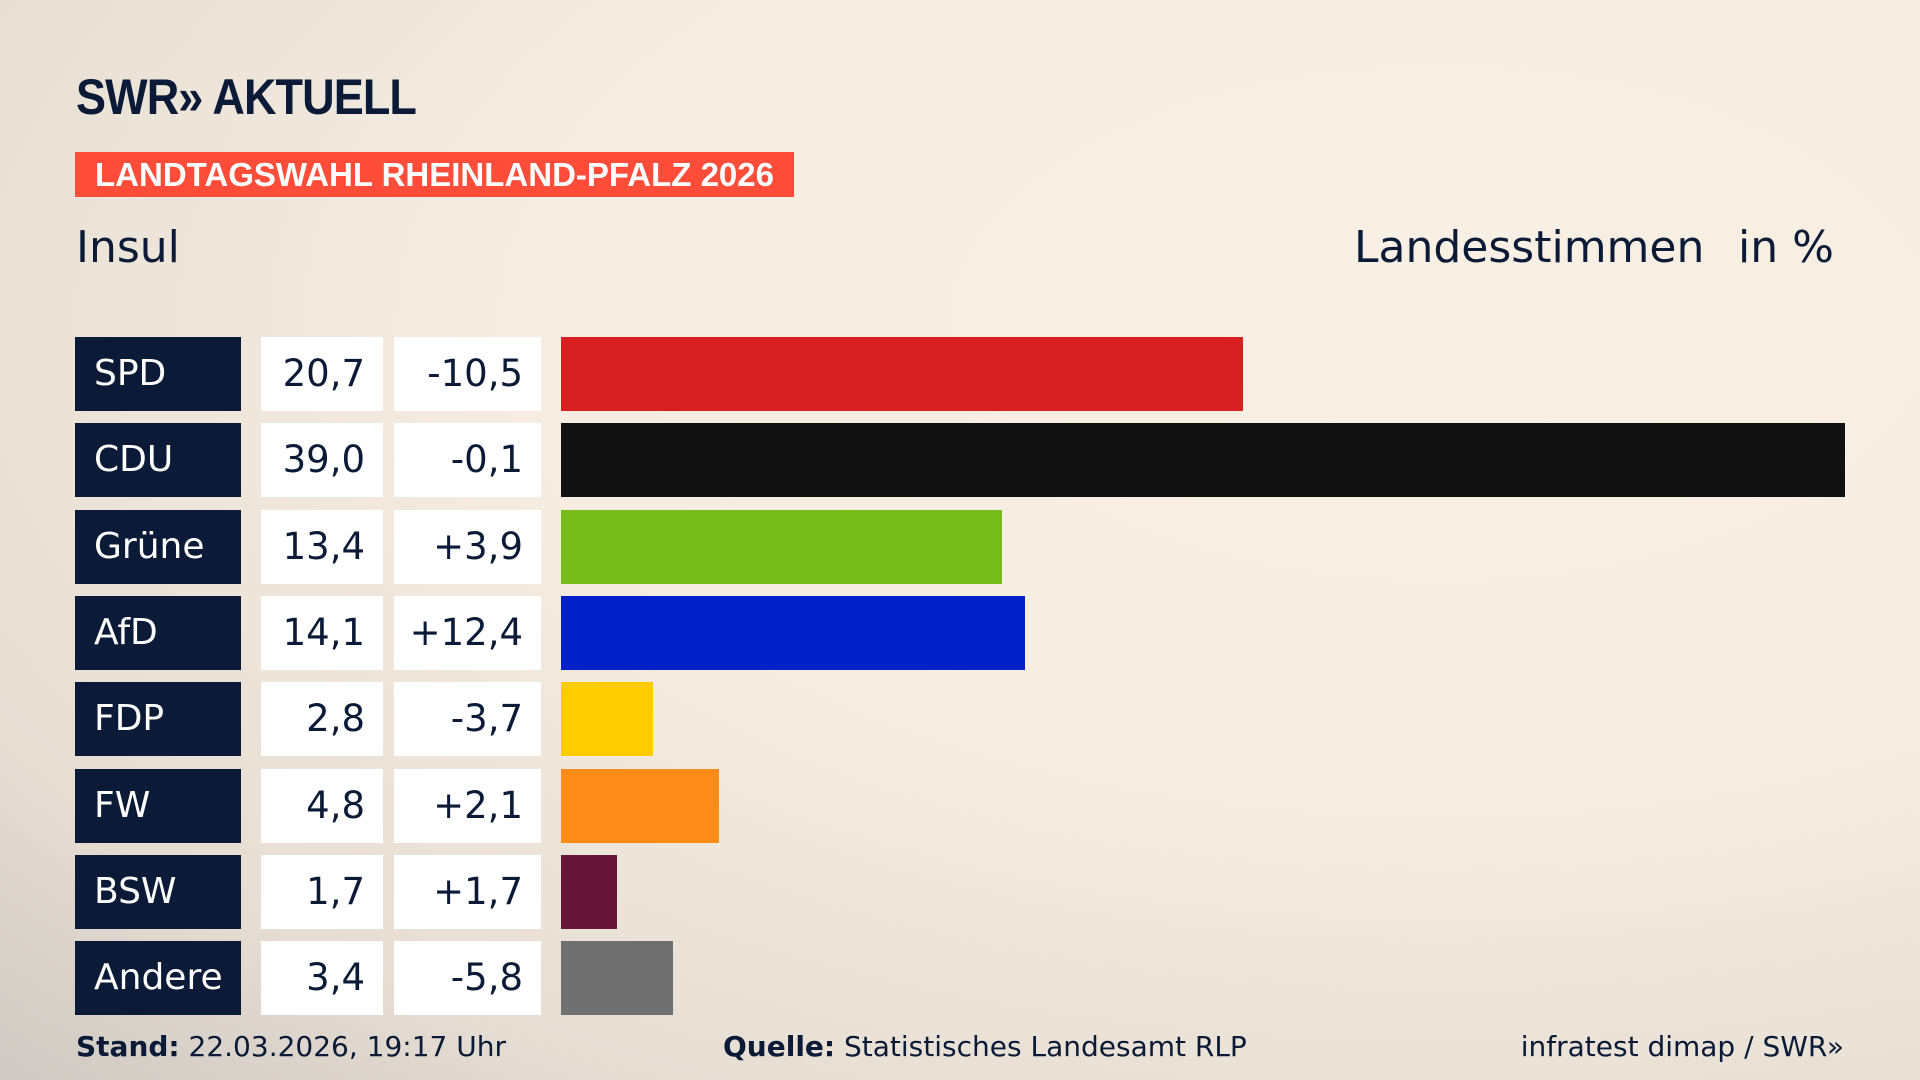 Image resolution: width=1920 pixels, height=1080 pixels. I want to click on party-row: CDU 39,0 -0,1, so click(960, 460).